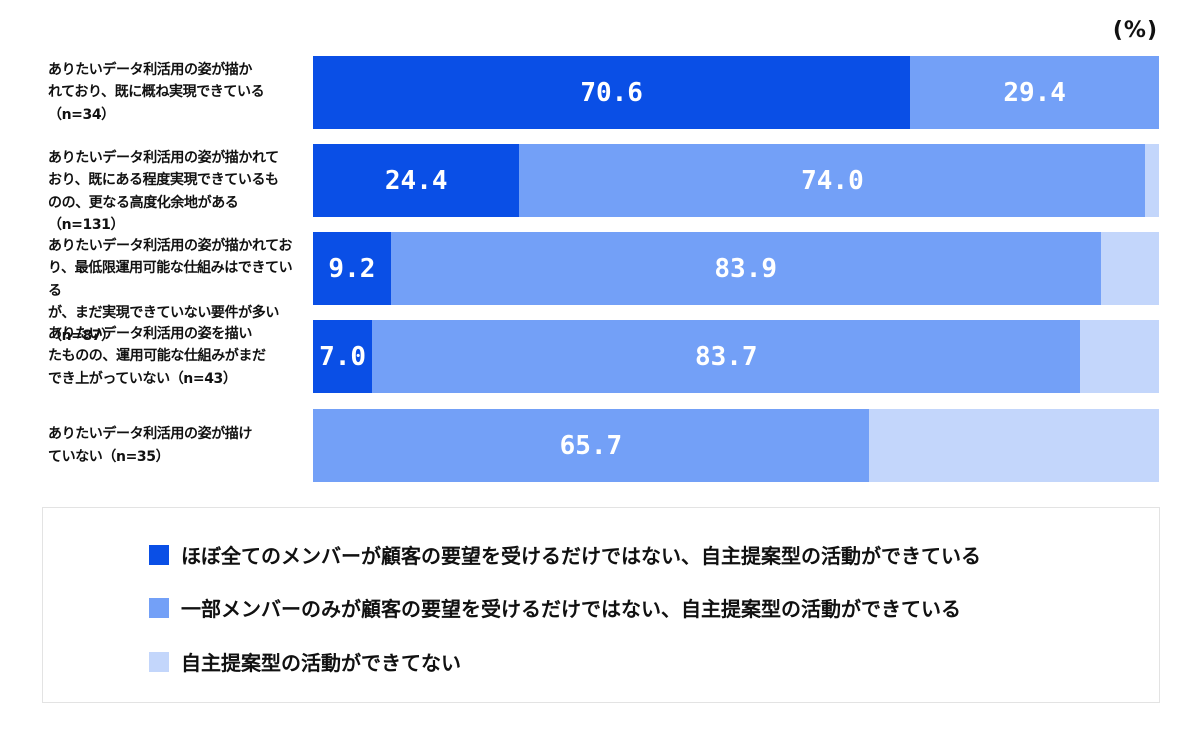 The width and height of the screenshot is (1200, 744). Describe the element at coordinates (156, 92) in the screenshot. I see `category-label: ありたいデータ利活用の姿が描か れており、既に概ね実現できている （n=34）` at that location.